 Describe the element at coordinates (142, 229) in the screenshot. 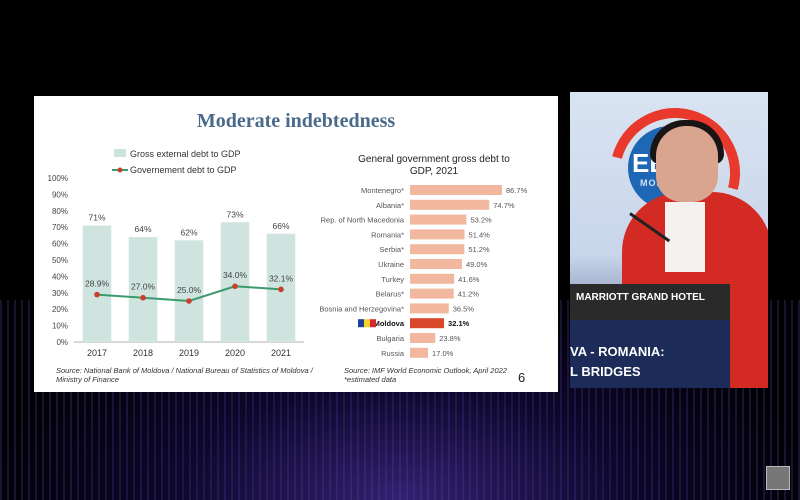

I see `bar-data-label: 64%` at that location.